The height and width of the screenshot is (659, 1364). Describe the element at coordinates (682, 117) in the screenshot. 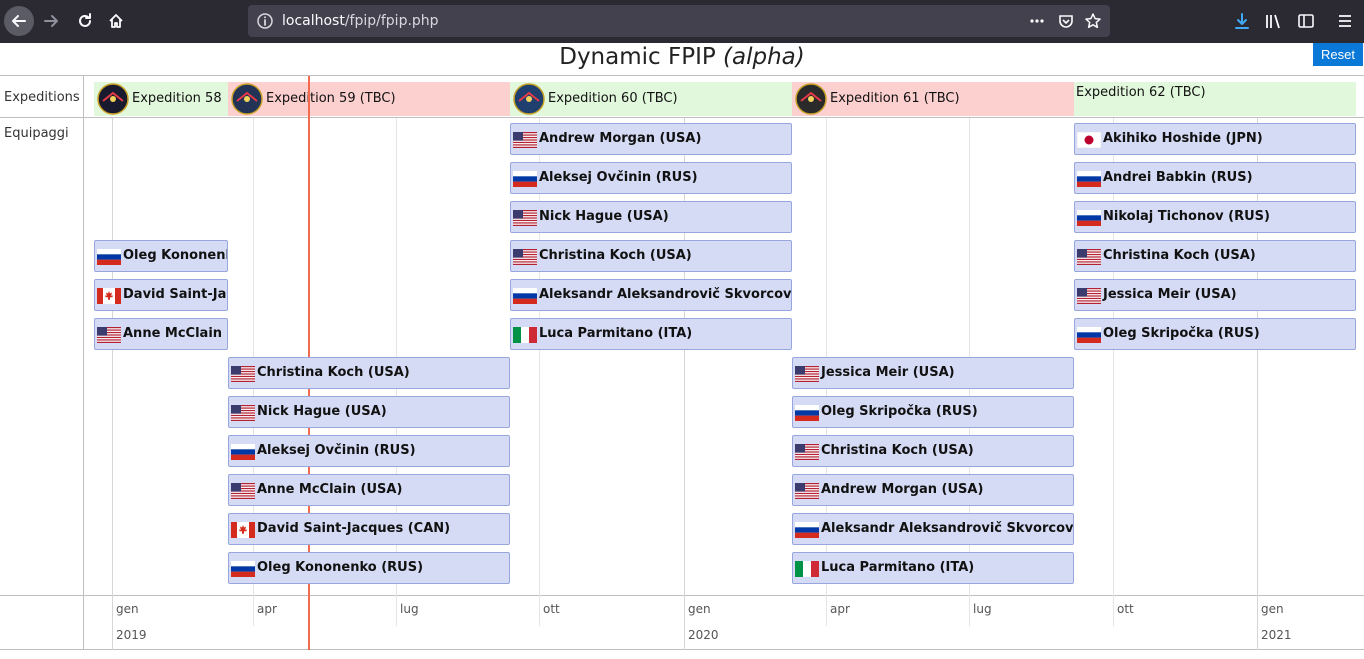

I see `row-separator` at that location.